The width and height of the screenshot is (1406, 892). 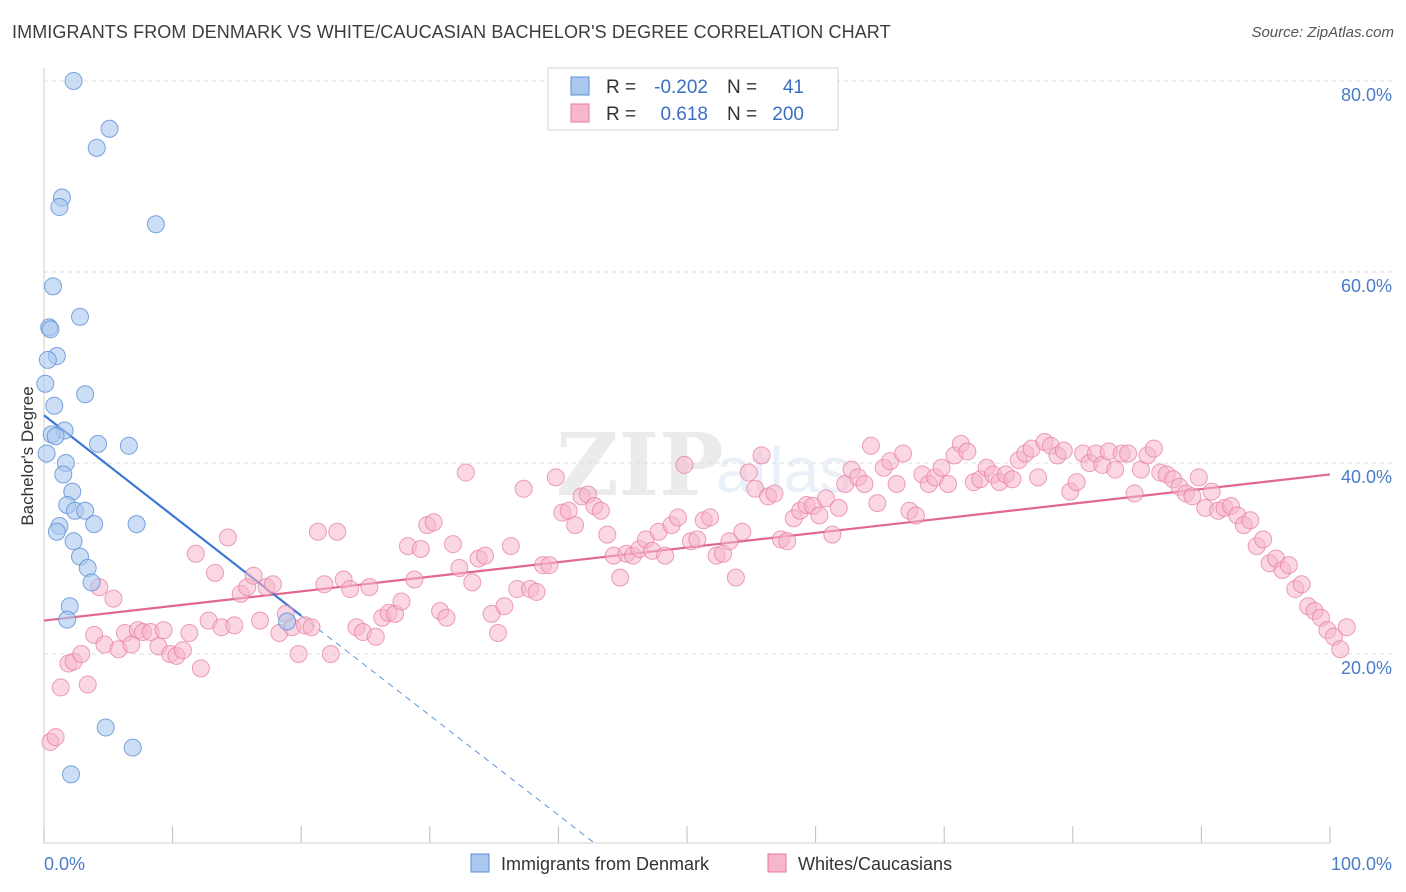 What do you see at coordinates (777, 863) in the screenshot?
I see `bottom-legend-swatch-pink` at bounding box center [777, 863].